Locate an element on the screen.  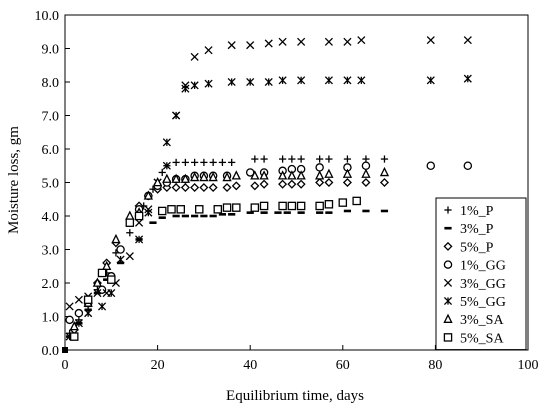
legend-item: 5%_GG is located at coordinates (474, 302).